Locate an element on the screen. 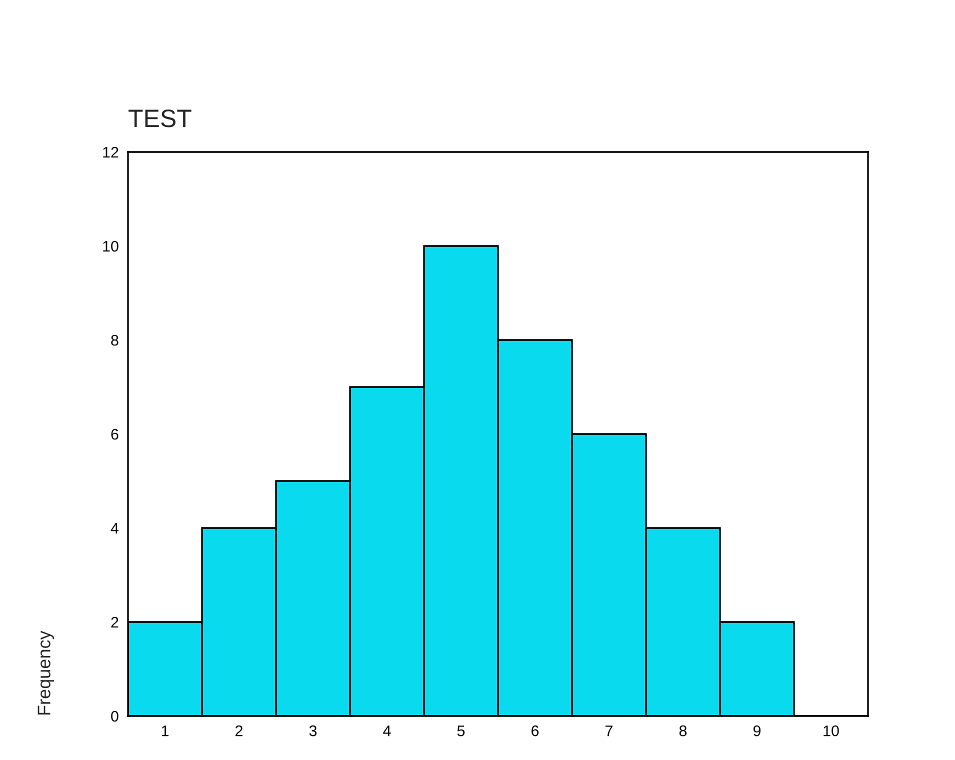 The width and height of the screenshot is (955, 760). y-tick-label: 2 is located at coordinates (114, 622).